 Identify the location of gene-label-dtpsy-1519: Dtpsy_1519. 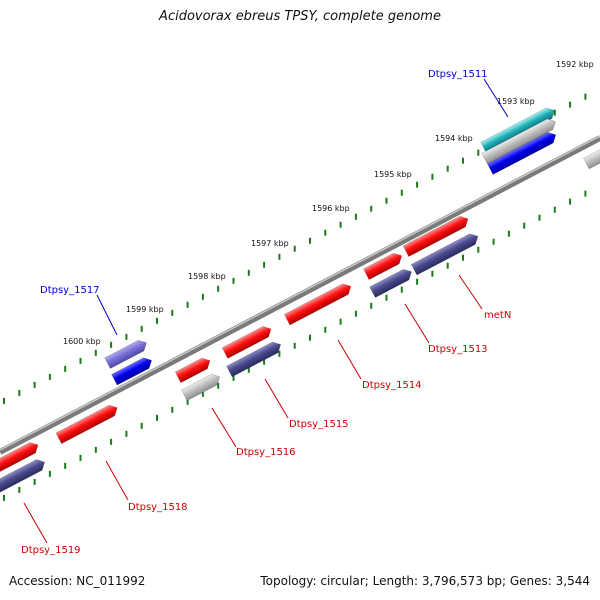
(51, 550).